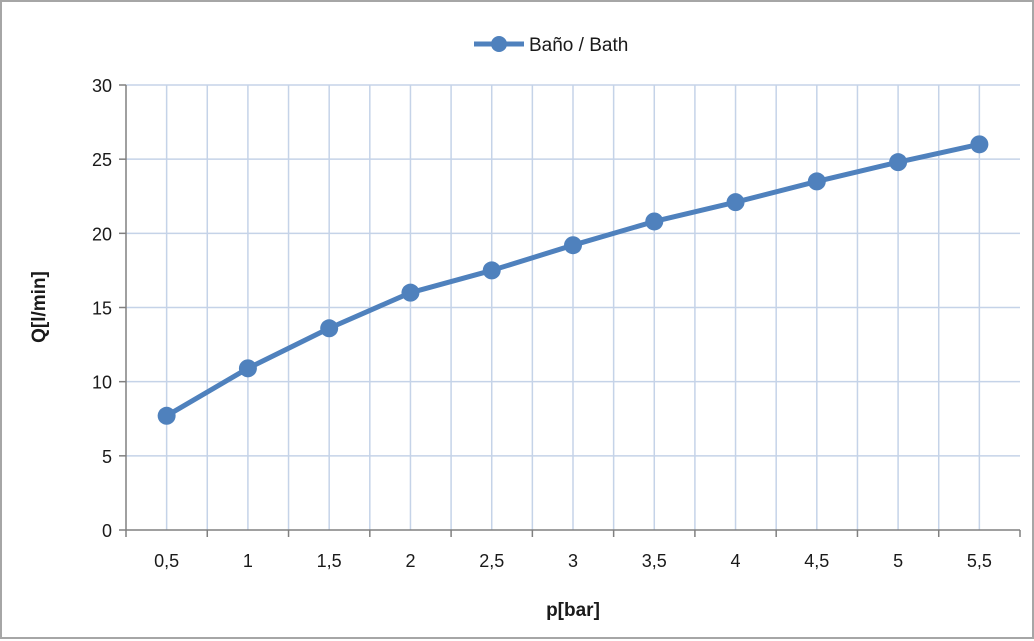 Image resolution: width=1034 pixels, height=641 pixels. Describe the element at coordinates (499, 44) in the screenshot. I see `legend-dot-marker` at that location.